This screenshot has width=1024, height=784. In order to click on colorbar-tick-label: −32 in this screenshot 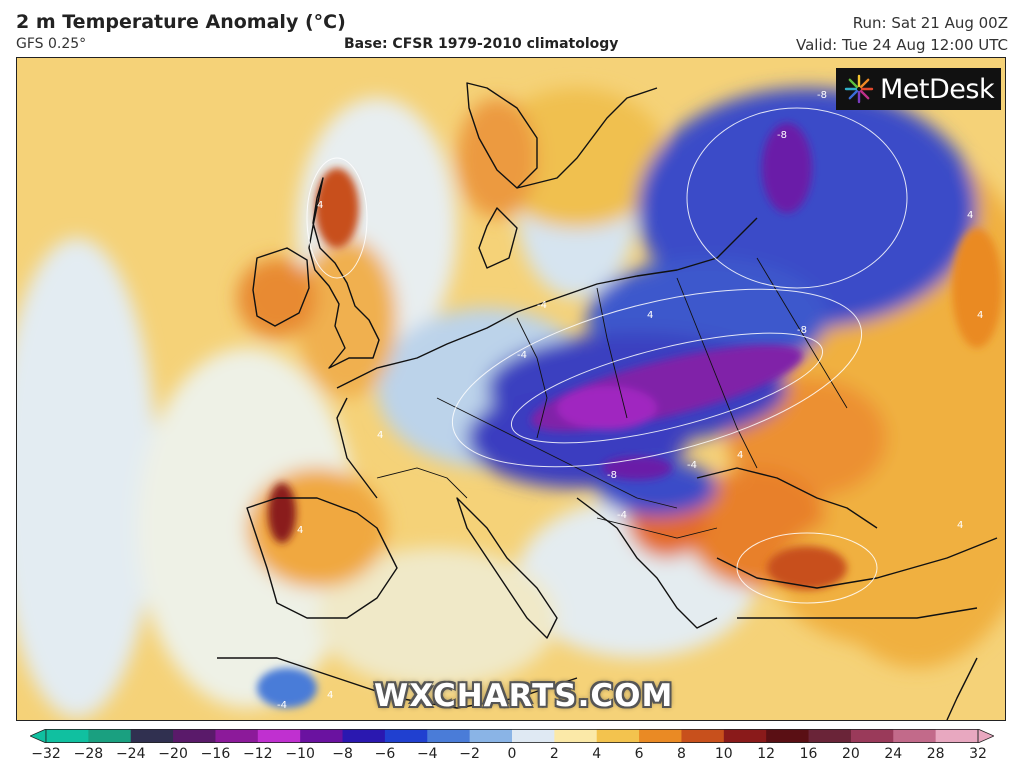, I will do `click(46, 754)`.